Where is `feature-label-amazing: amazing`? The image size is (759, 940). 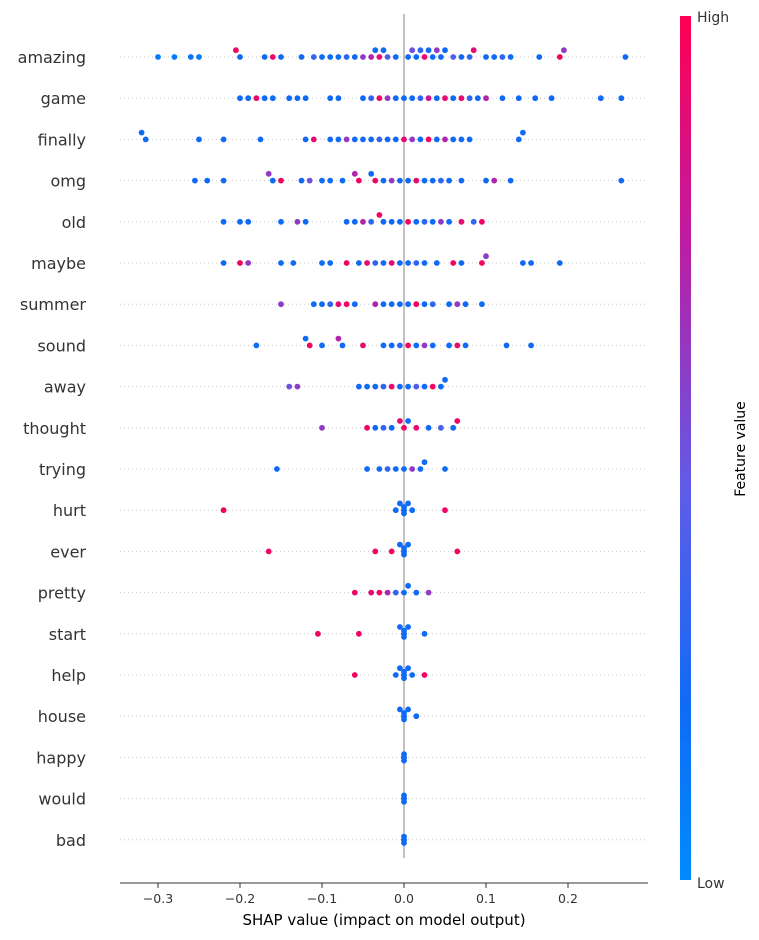 feature-label-amazing: amazing is located at coordinates (52, 57).